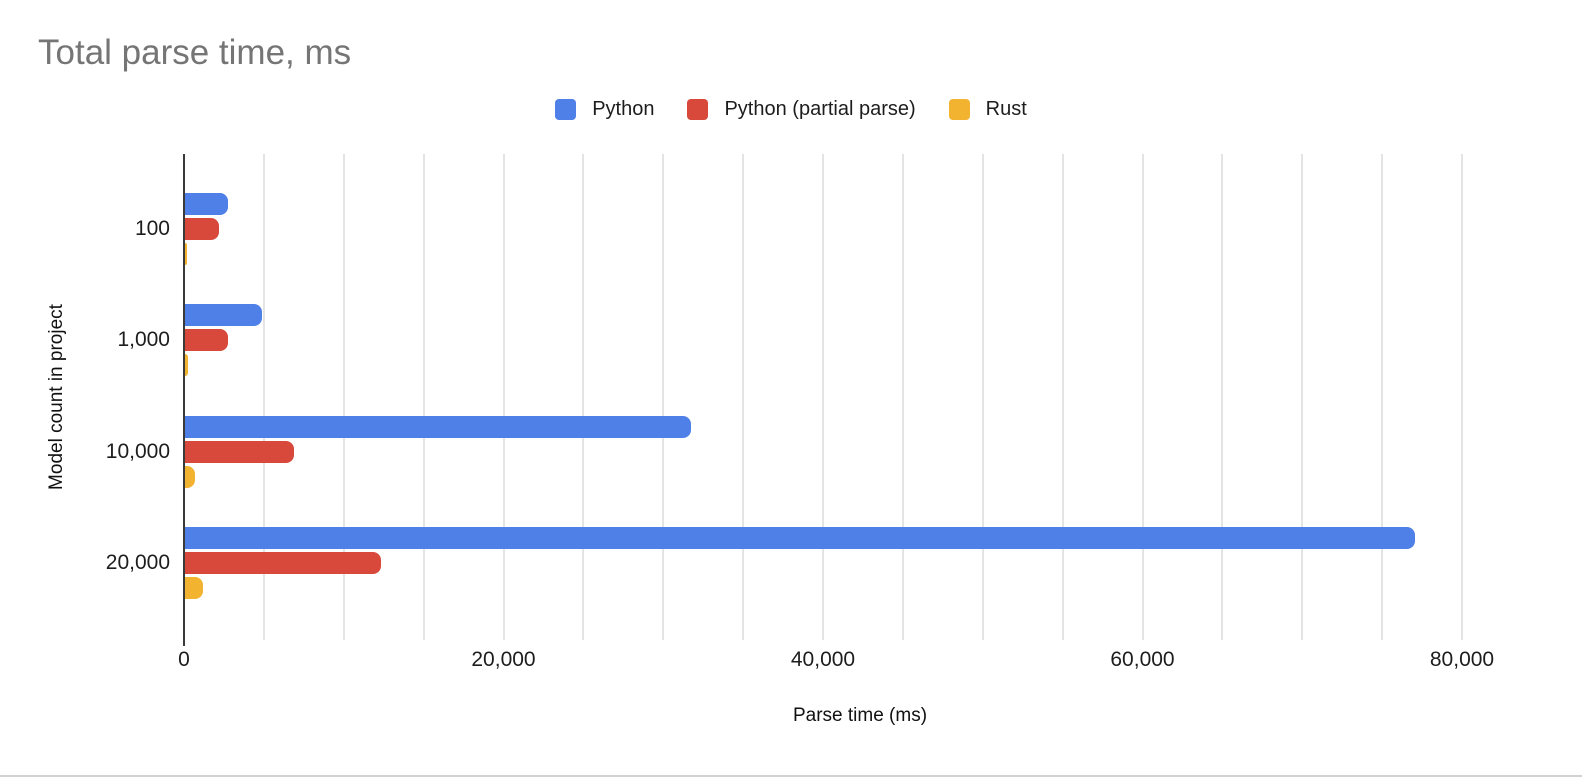 This screenshot has width=1582, height=778. Describe the element at coordinates (184, 400) in the screenshot. I see `y-axis-line` at that location.